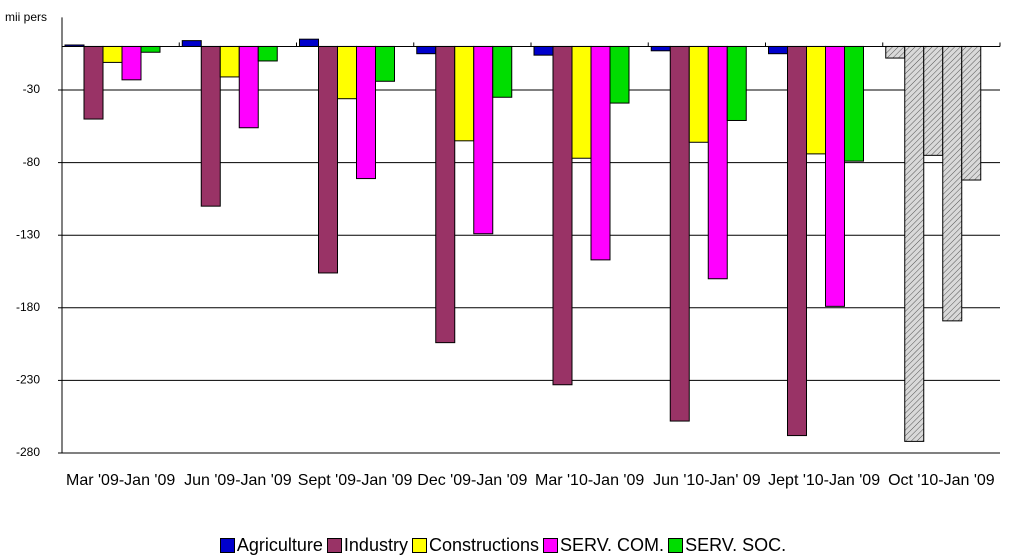  What do you see at coordinates (120, 480) in the screenshot?
I see `x-tick-label: Mar '09-Jan '09` at bounding box center [120, 480].